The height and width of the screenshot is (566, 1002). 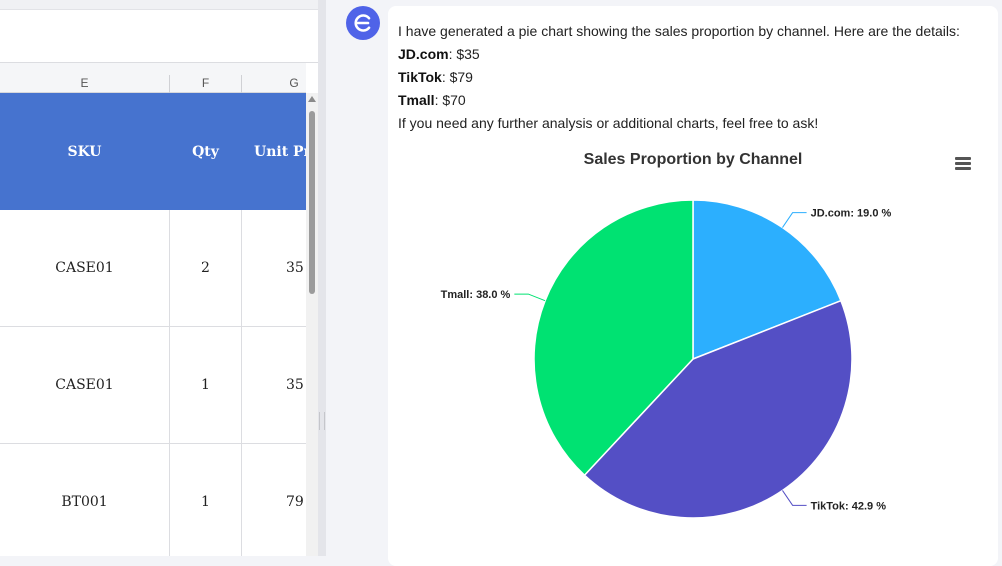 What do you see at coordinates (153, 500) in the screenshot?
I see `table-row: BT001 1 79` at bounding box center [153, 500].